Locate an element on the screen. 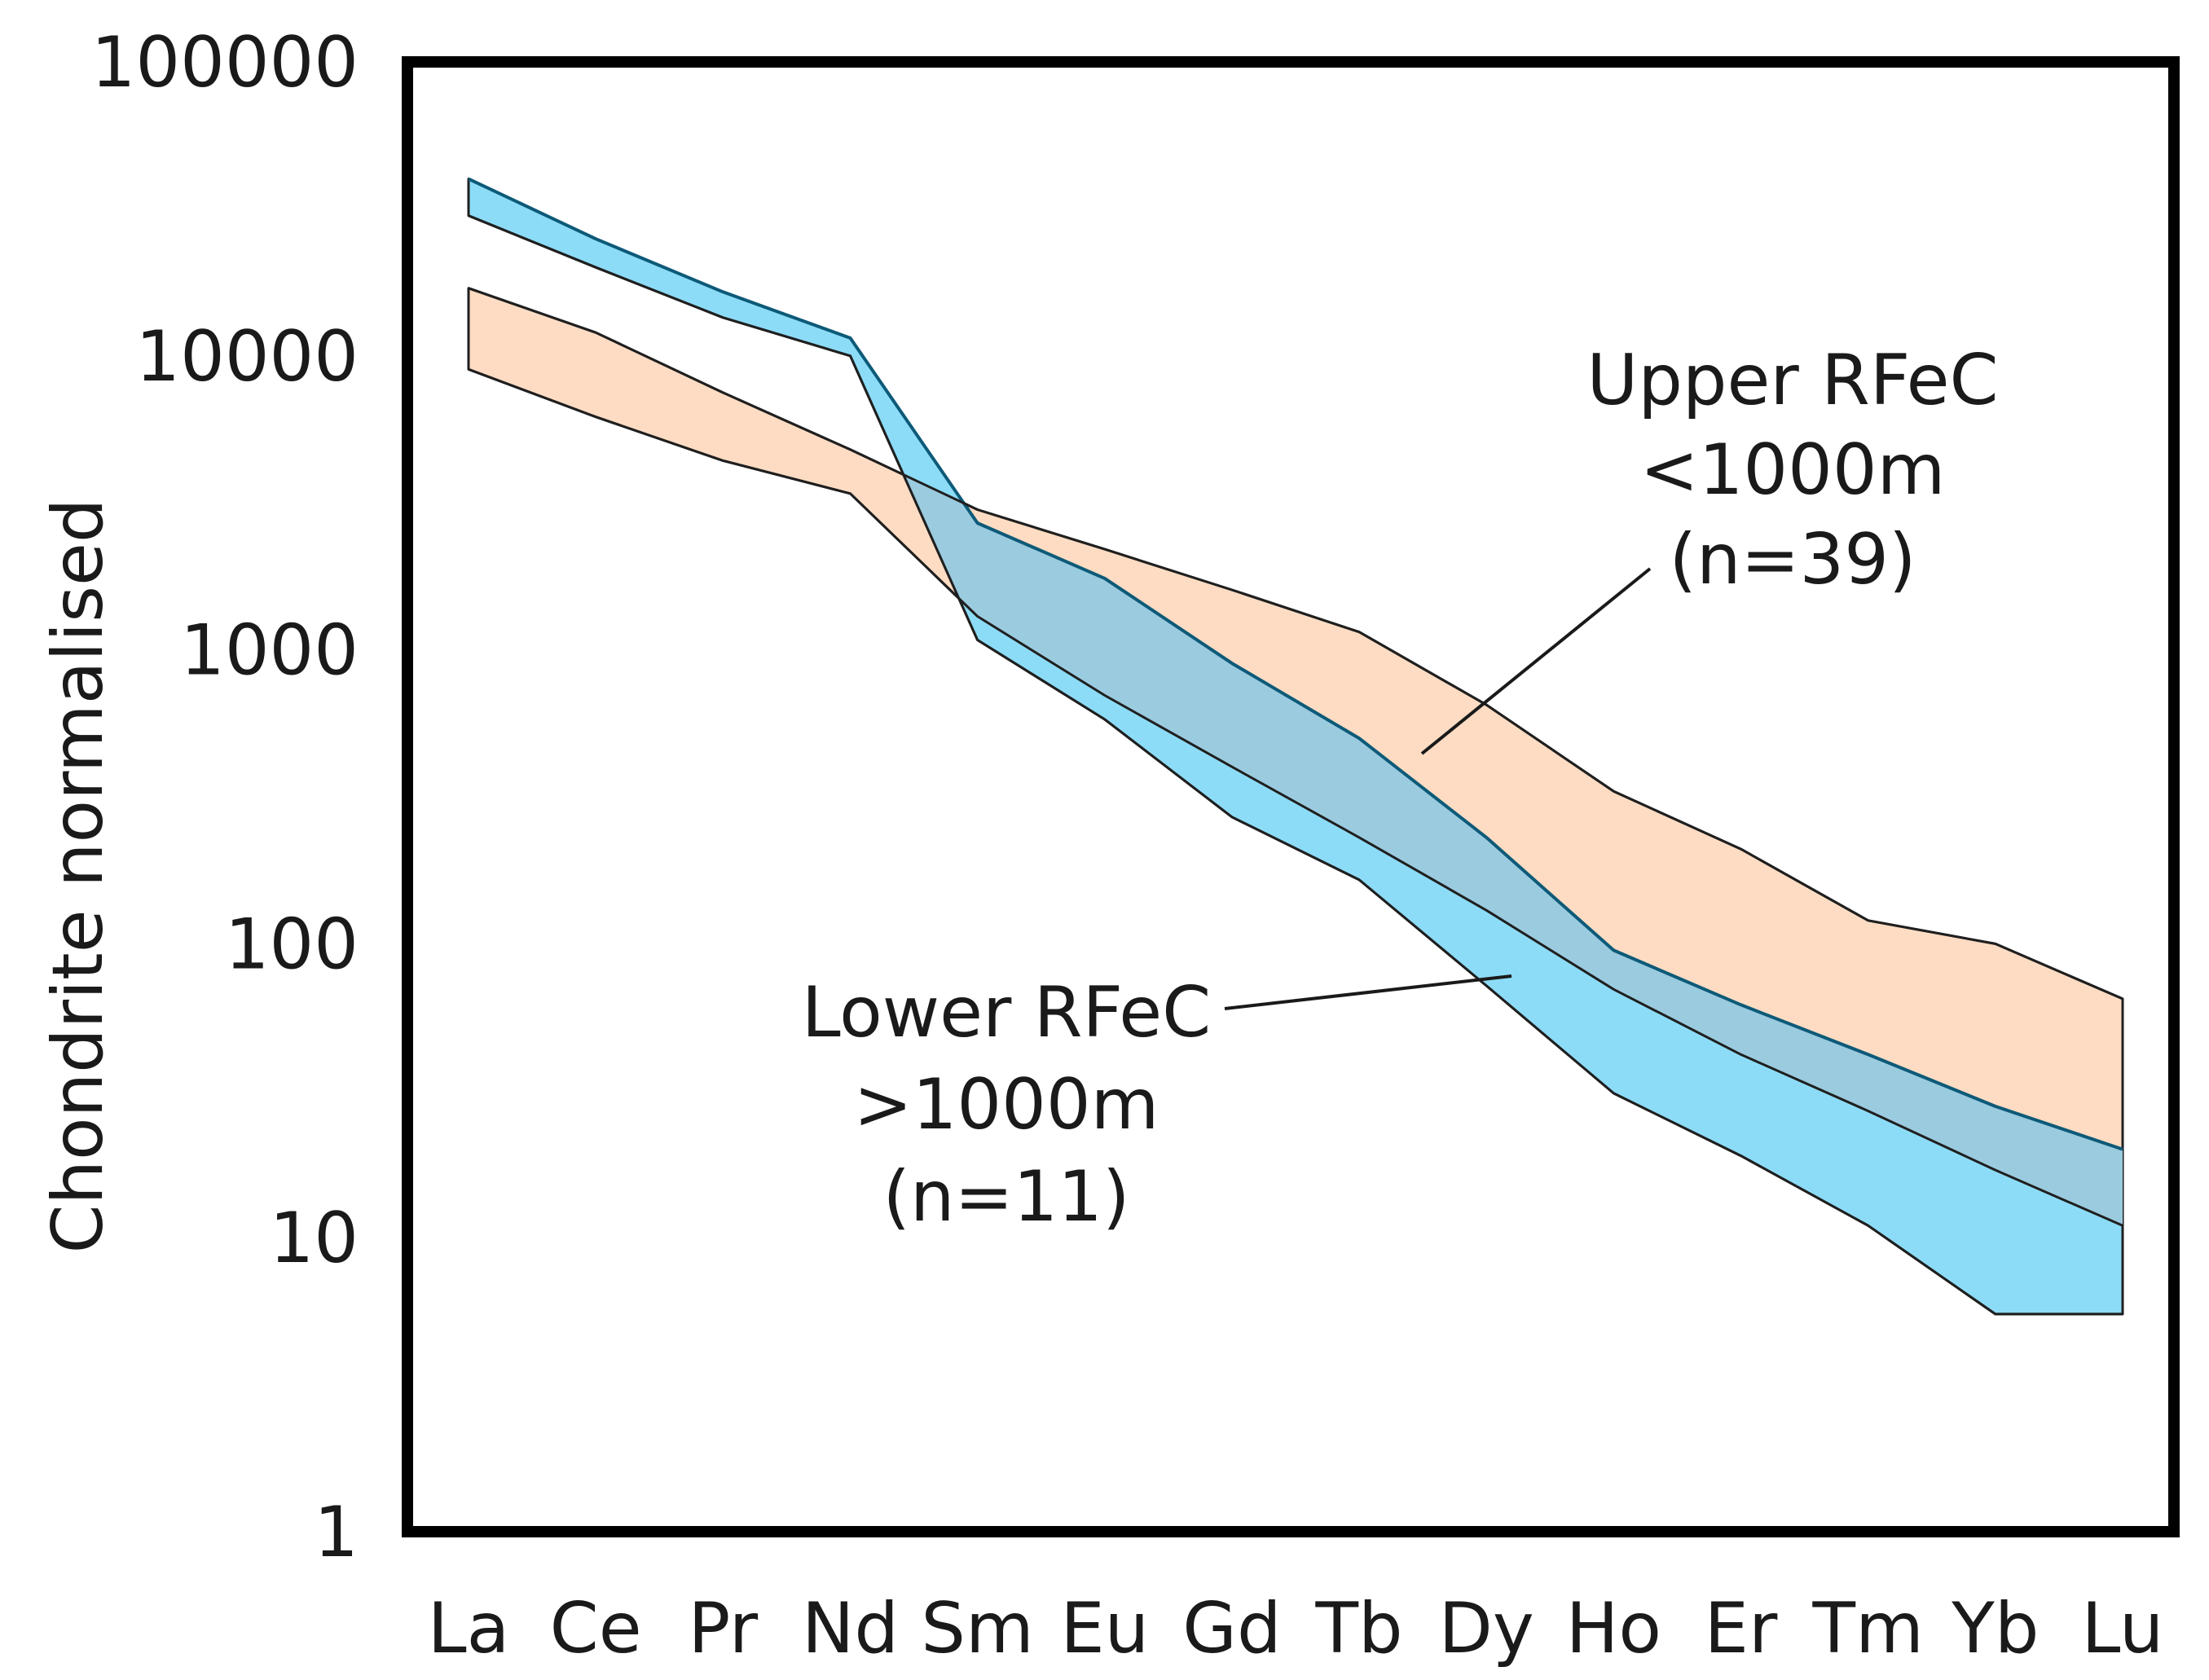  y-tick-label: 100000 is located at coordinates (225, 63).